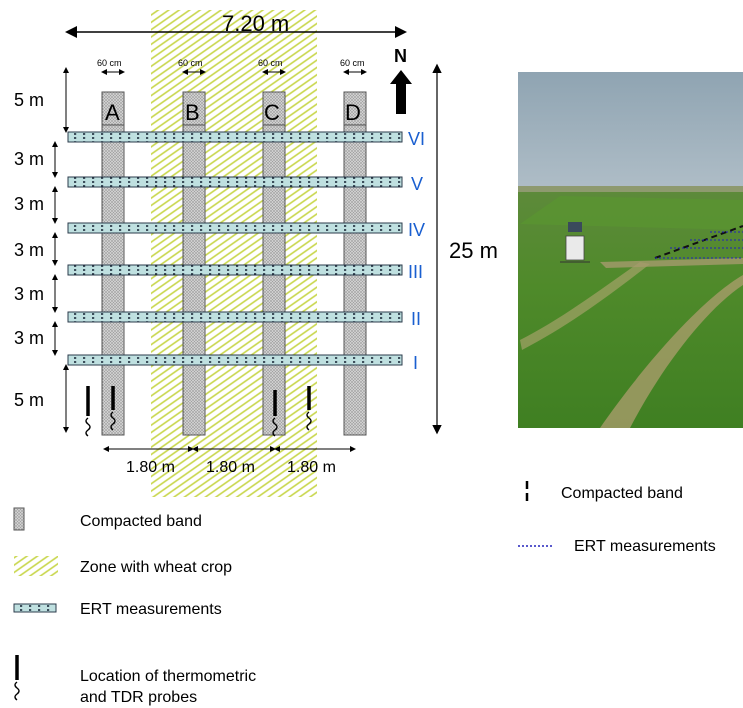 The height and width of the screenshot is (708, 743). What do you see at coordinates (60, 250) in the screenshot?
I see `left-spacing-arrows` at bounding box center [60, 250].